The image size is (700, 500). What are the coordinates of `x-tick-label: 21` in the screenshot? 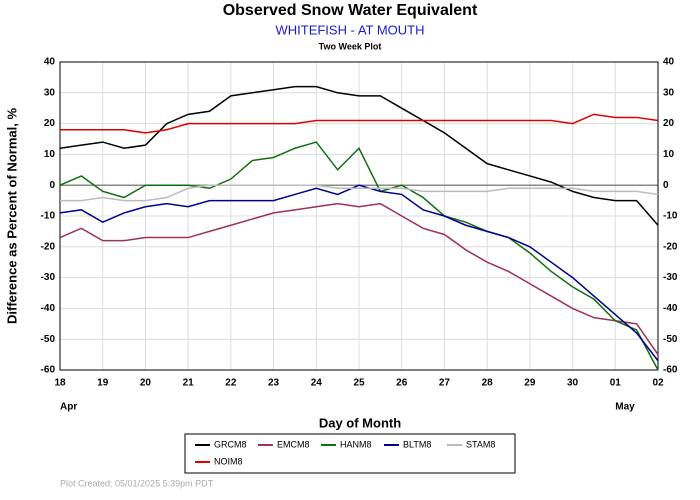 It's located at (189, 383).